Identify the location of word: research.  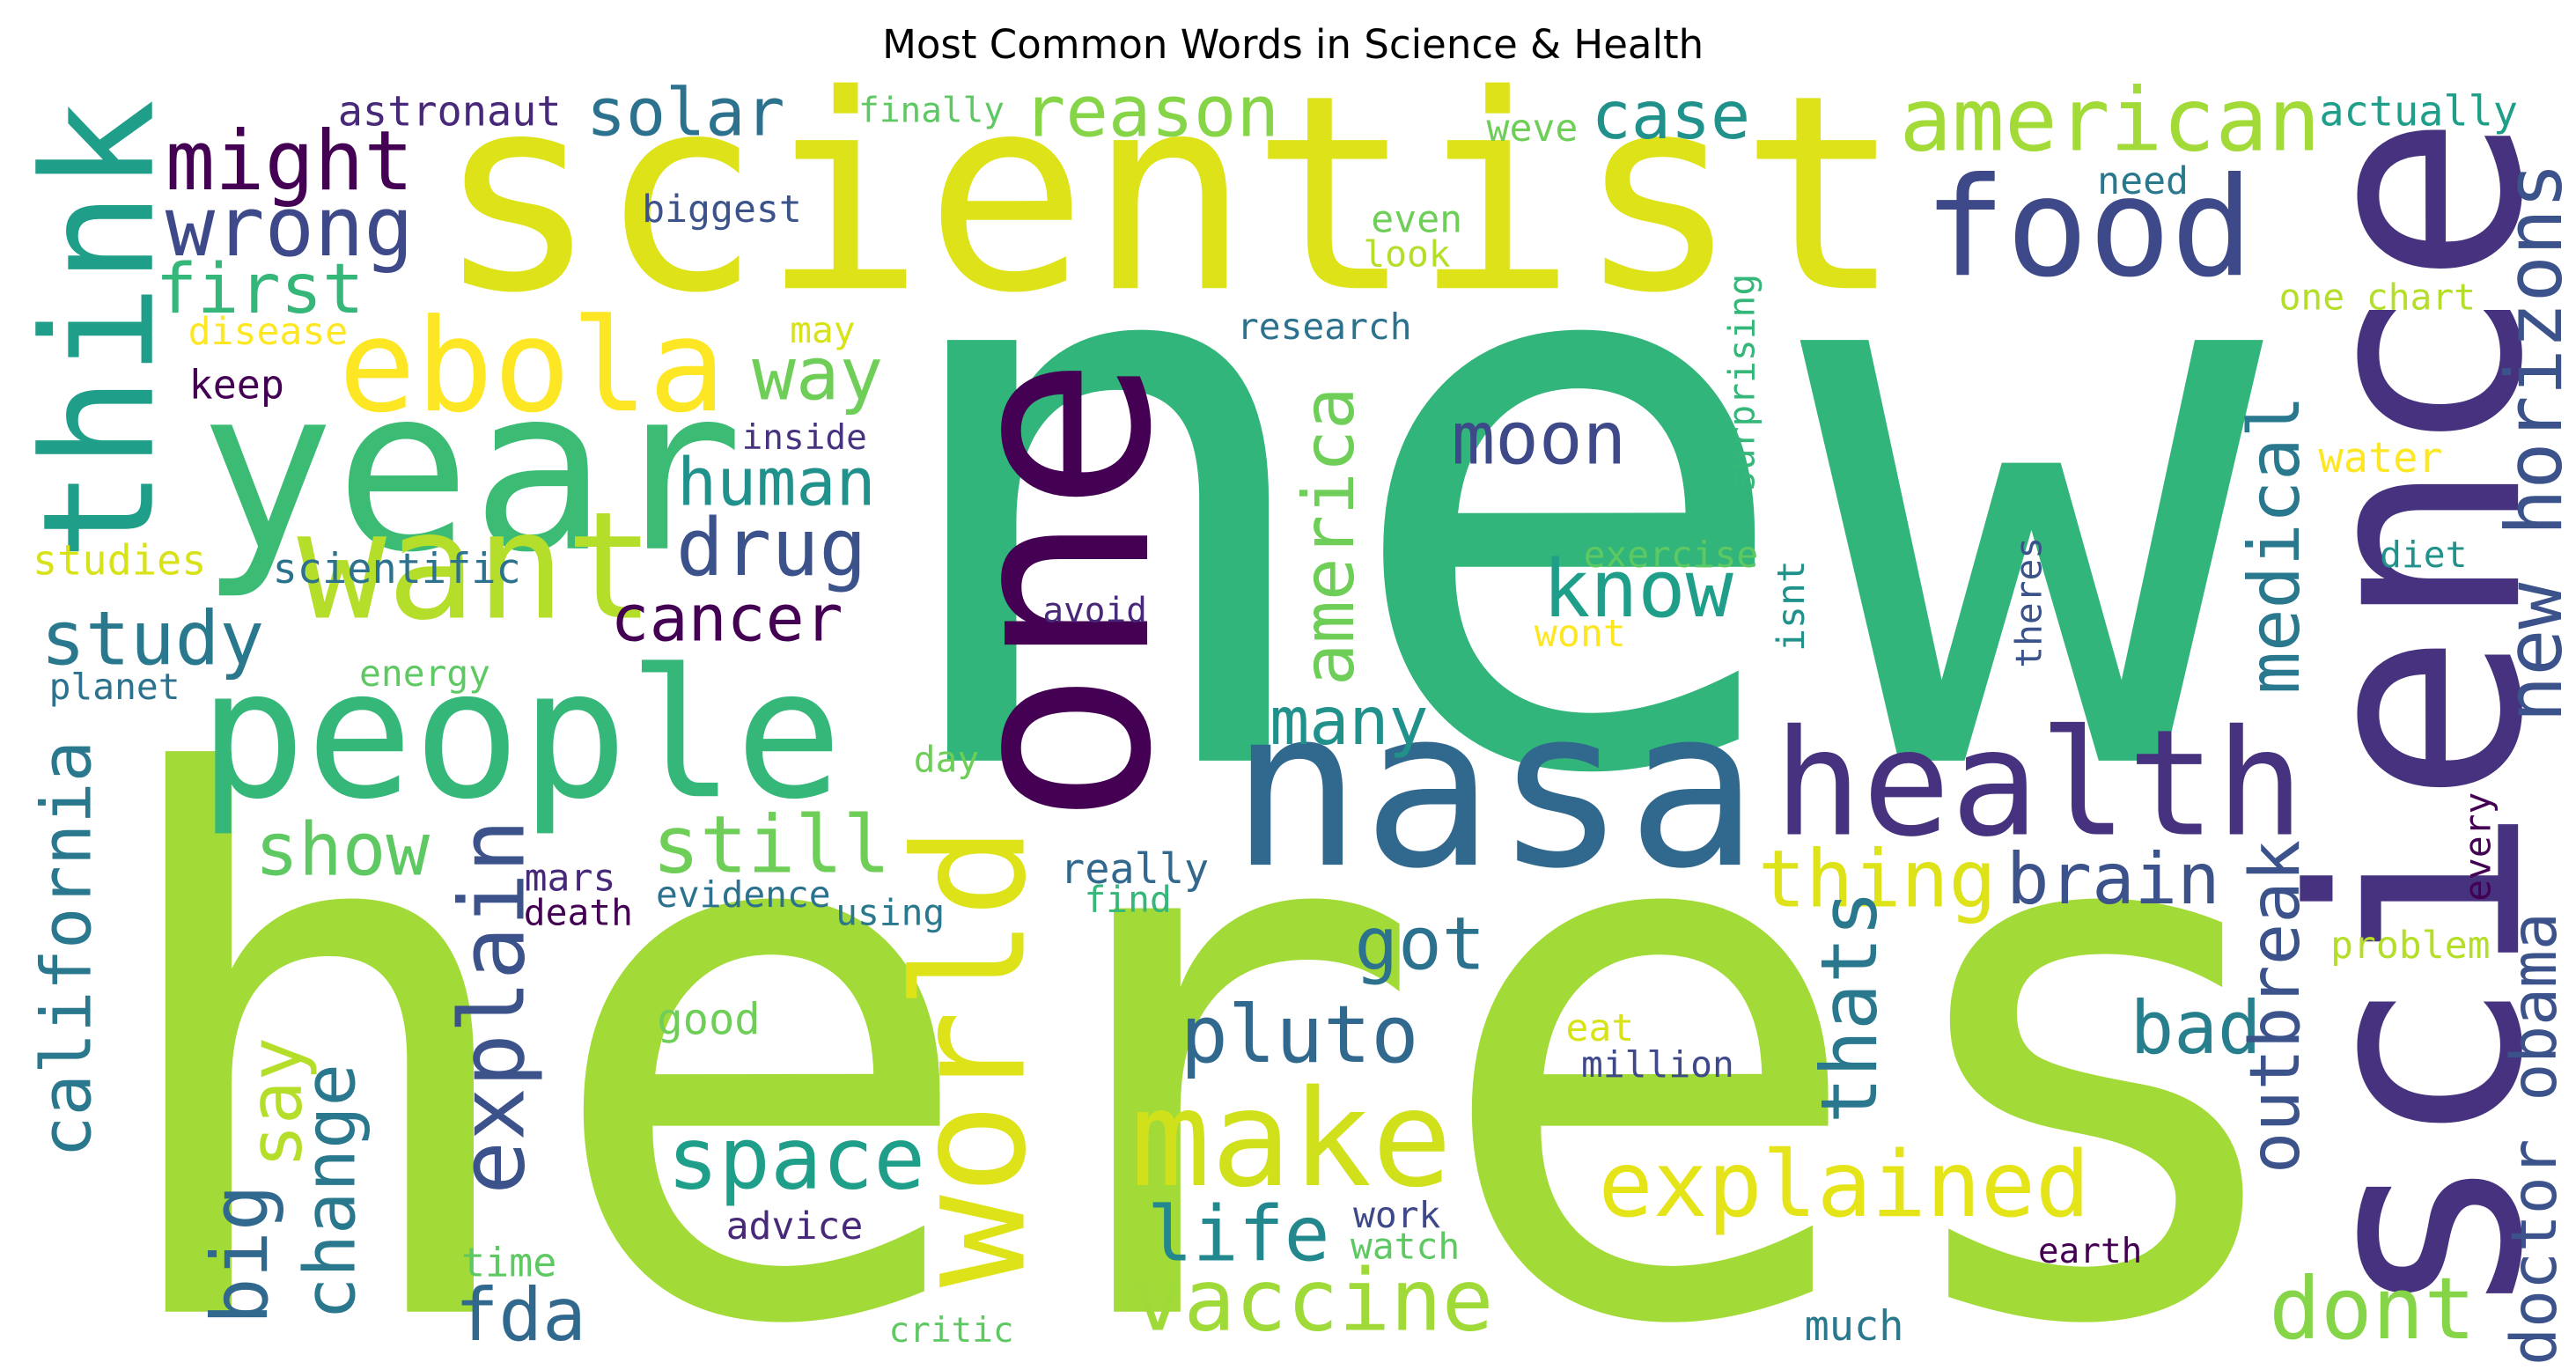
(1324, 327).